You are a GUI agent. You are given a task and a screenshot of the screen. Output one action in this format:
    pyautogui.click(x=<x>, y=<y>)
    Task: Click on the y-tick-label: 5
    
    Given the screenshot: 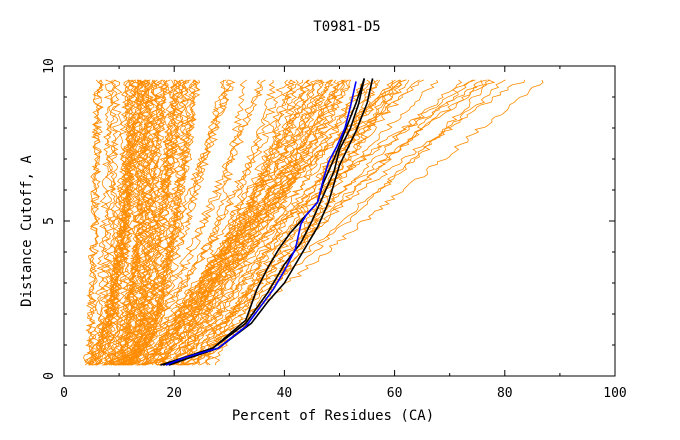 What is the action you would take?
    pyautogui.click(x=49, y=221)
    